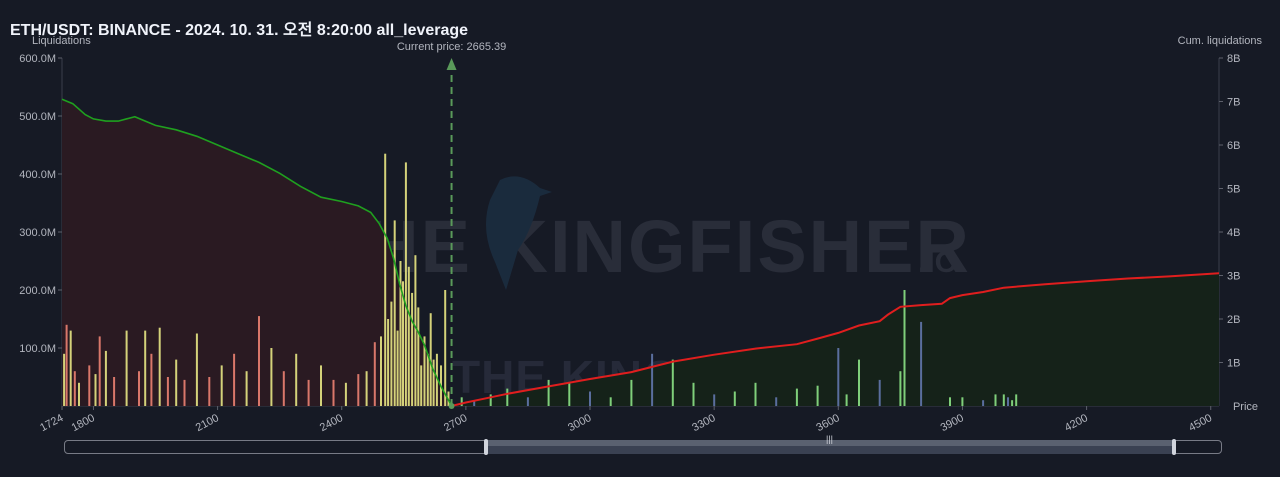  Describe the element at coordinates (952, 423) in the screenshot. I see `x-tick-label: 3900` at that location.